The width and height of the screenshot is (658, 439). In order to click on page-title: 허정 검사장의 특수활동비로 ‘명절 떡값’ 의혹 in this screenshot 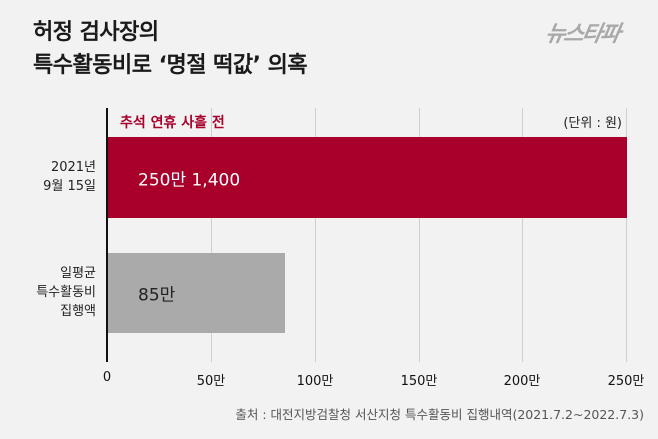, I will do `click(170, 49)`.